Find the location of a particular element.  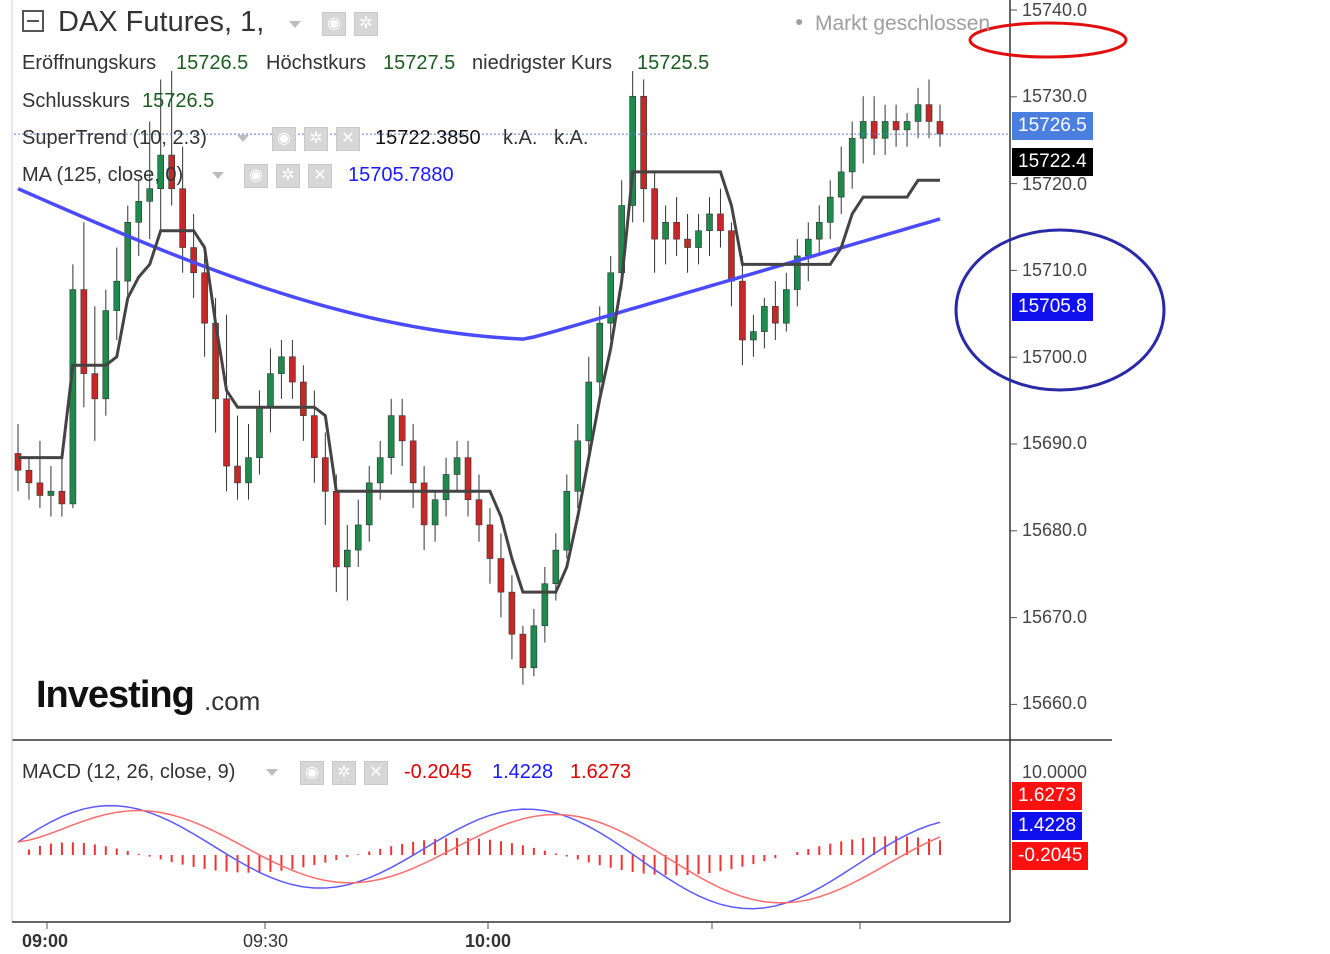

supertrend-price-box: 15722.4 is located at coordinates (1052, 162).